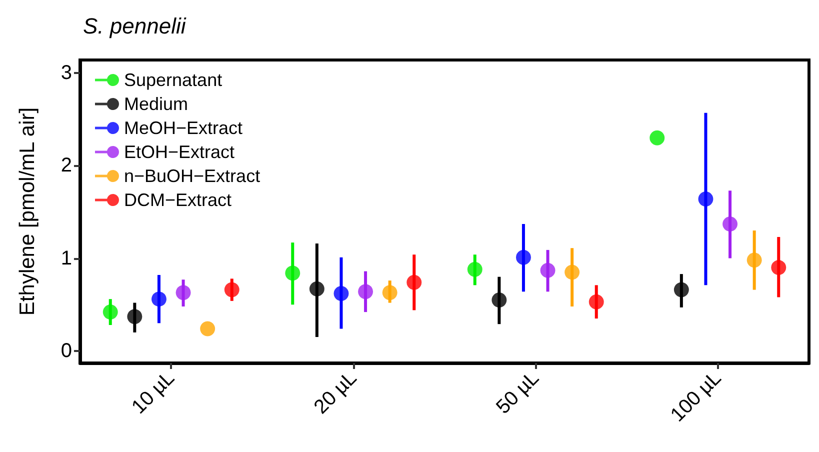  Describe the element at coordinates (183, 128) in the screenshot. I see `legend-label: MeOH−Extract` at that location.